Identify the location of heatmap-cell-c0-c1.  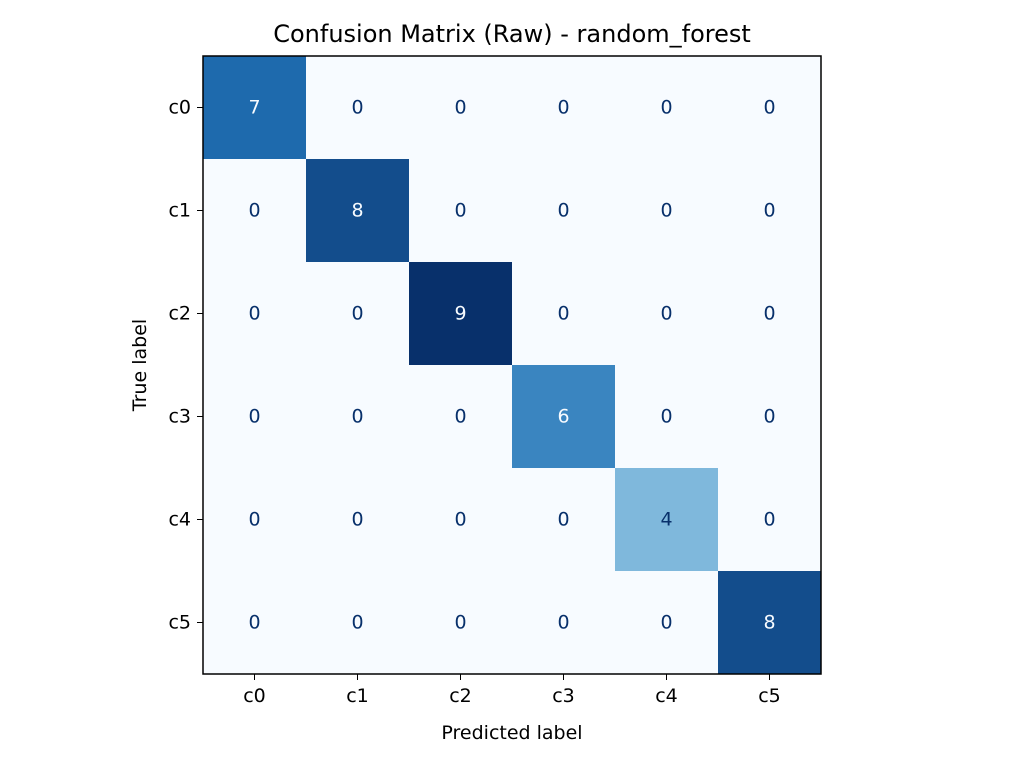
(358, 108).